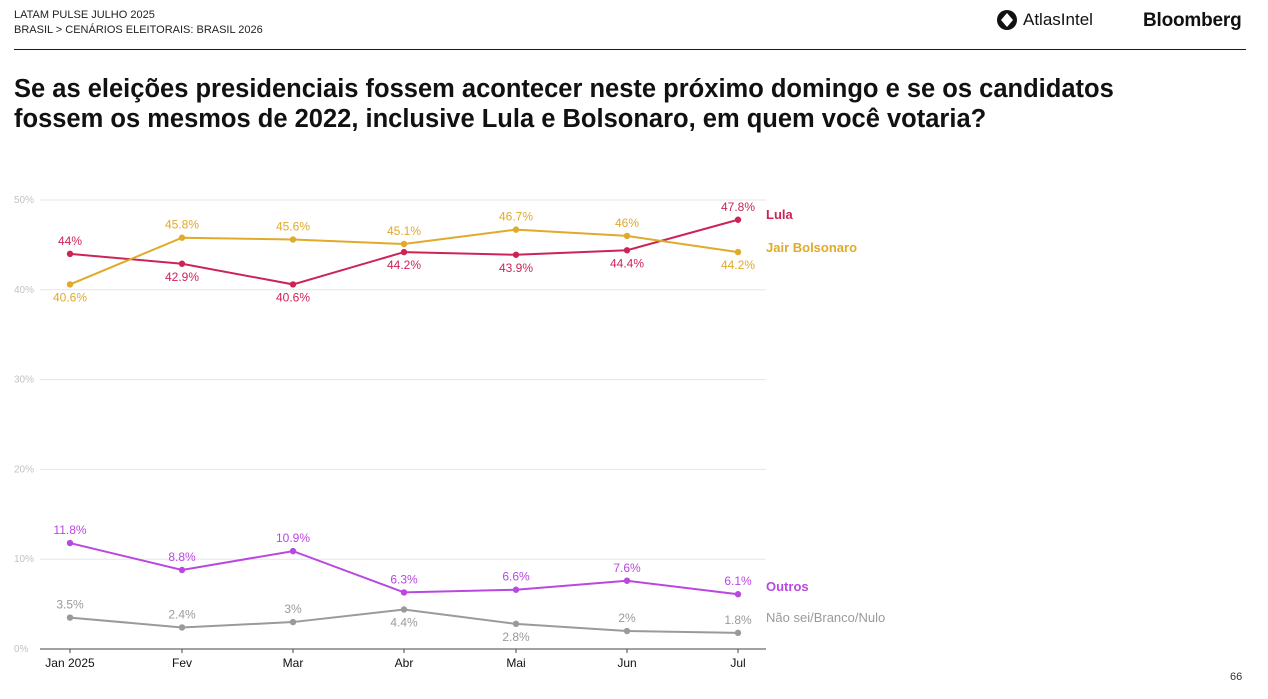  Describe the element at coordinates (404, 622) in the screenshot. I see `data-label: 4.4%` at that location.